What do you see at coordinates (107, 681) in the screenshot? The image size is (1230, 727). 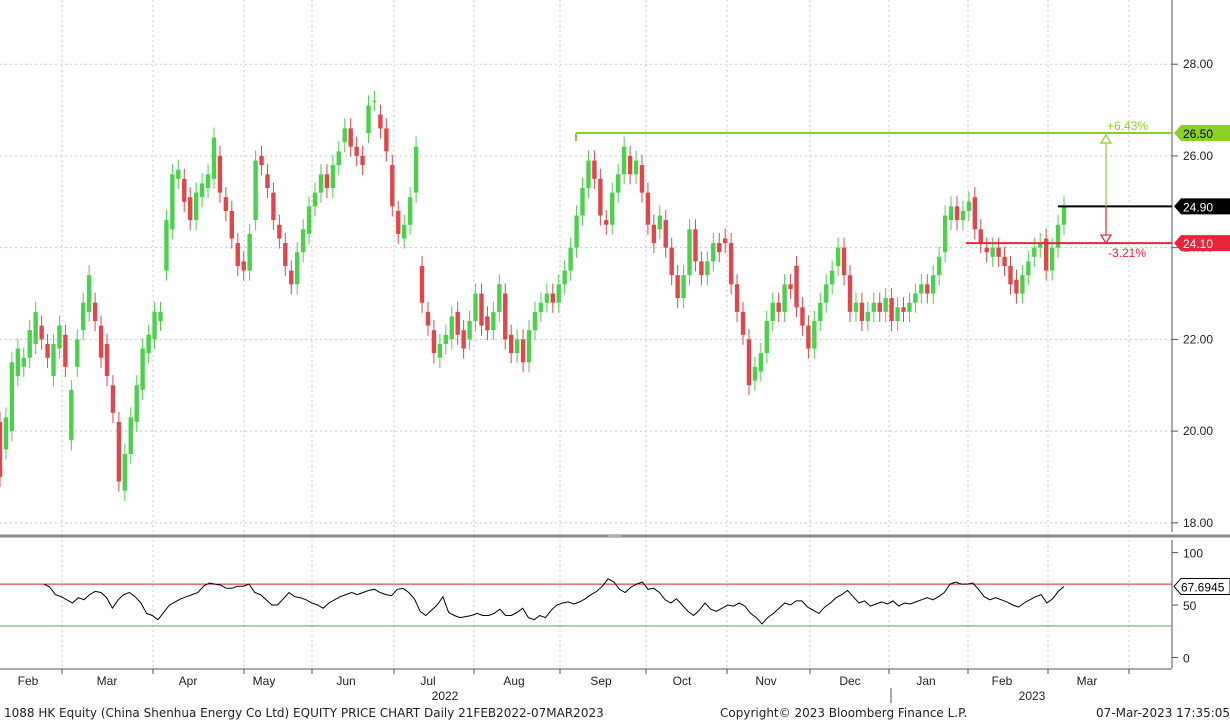 I see `month-label: Mar` at bounding box center [107, 681].